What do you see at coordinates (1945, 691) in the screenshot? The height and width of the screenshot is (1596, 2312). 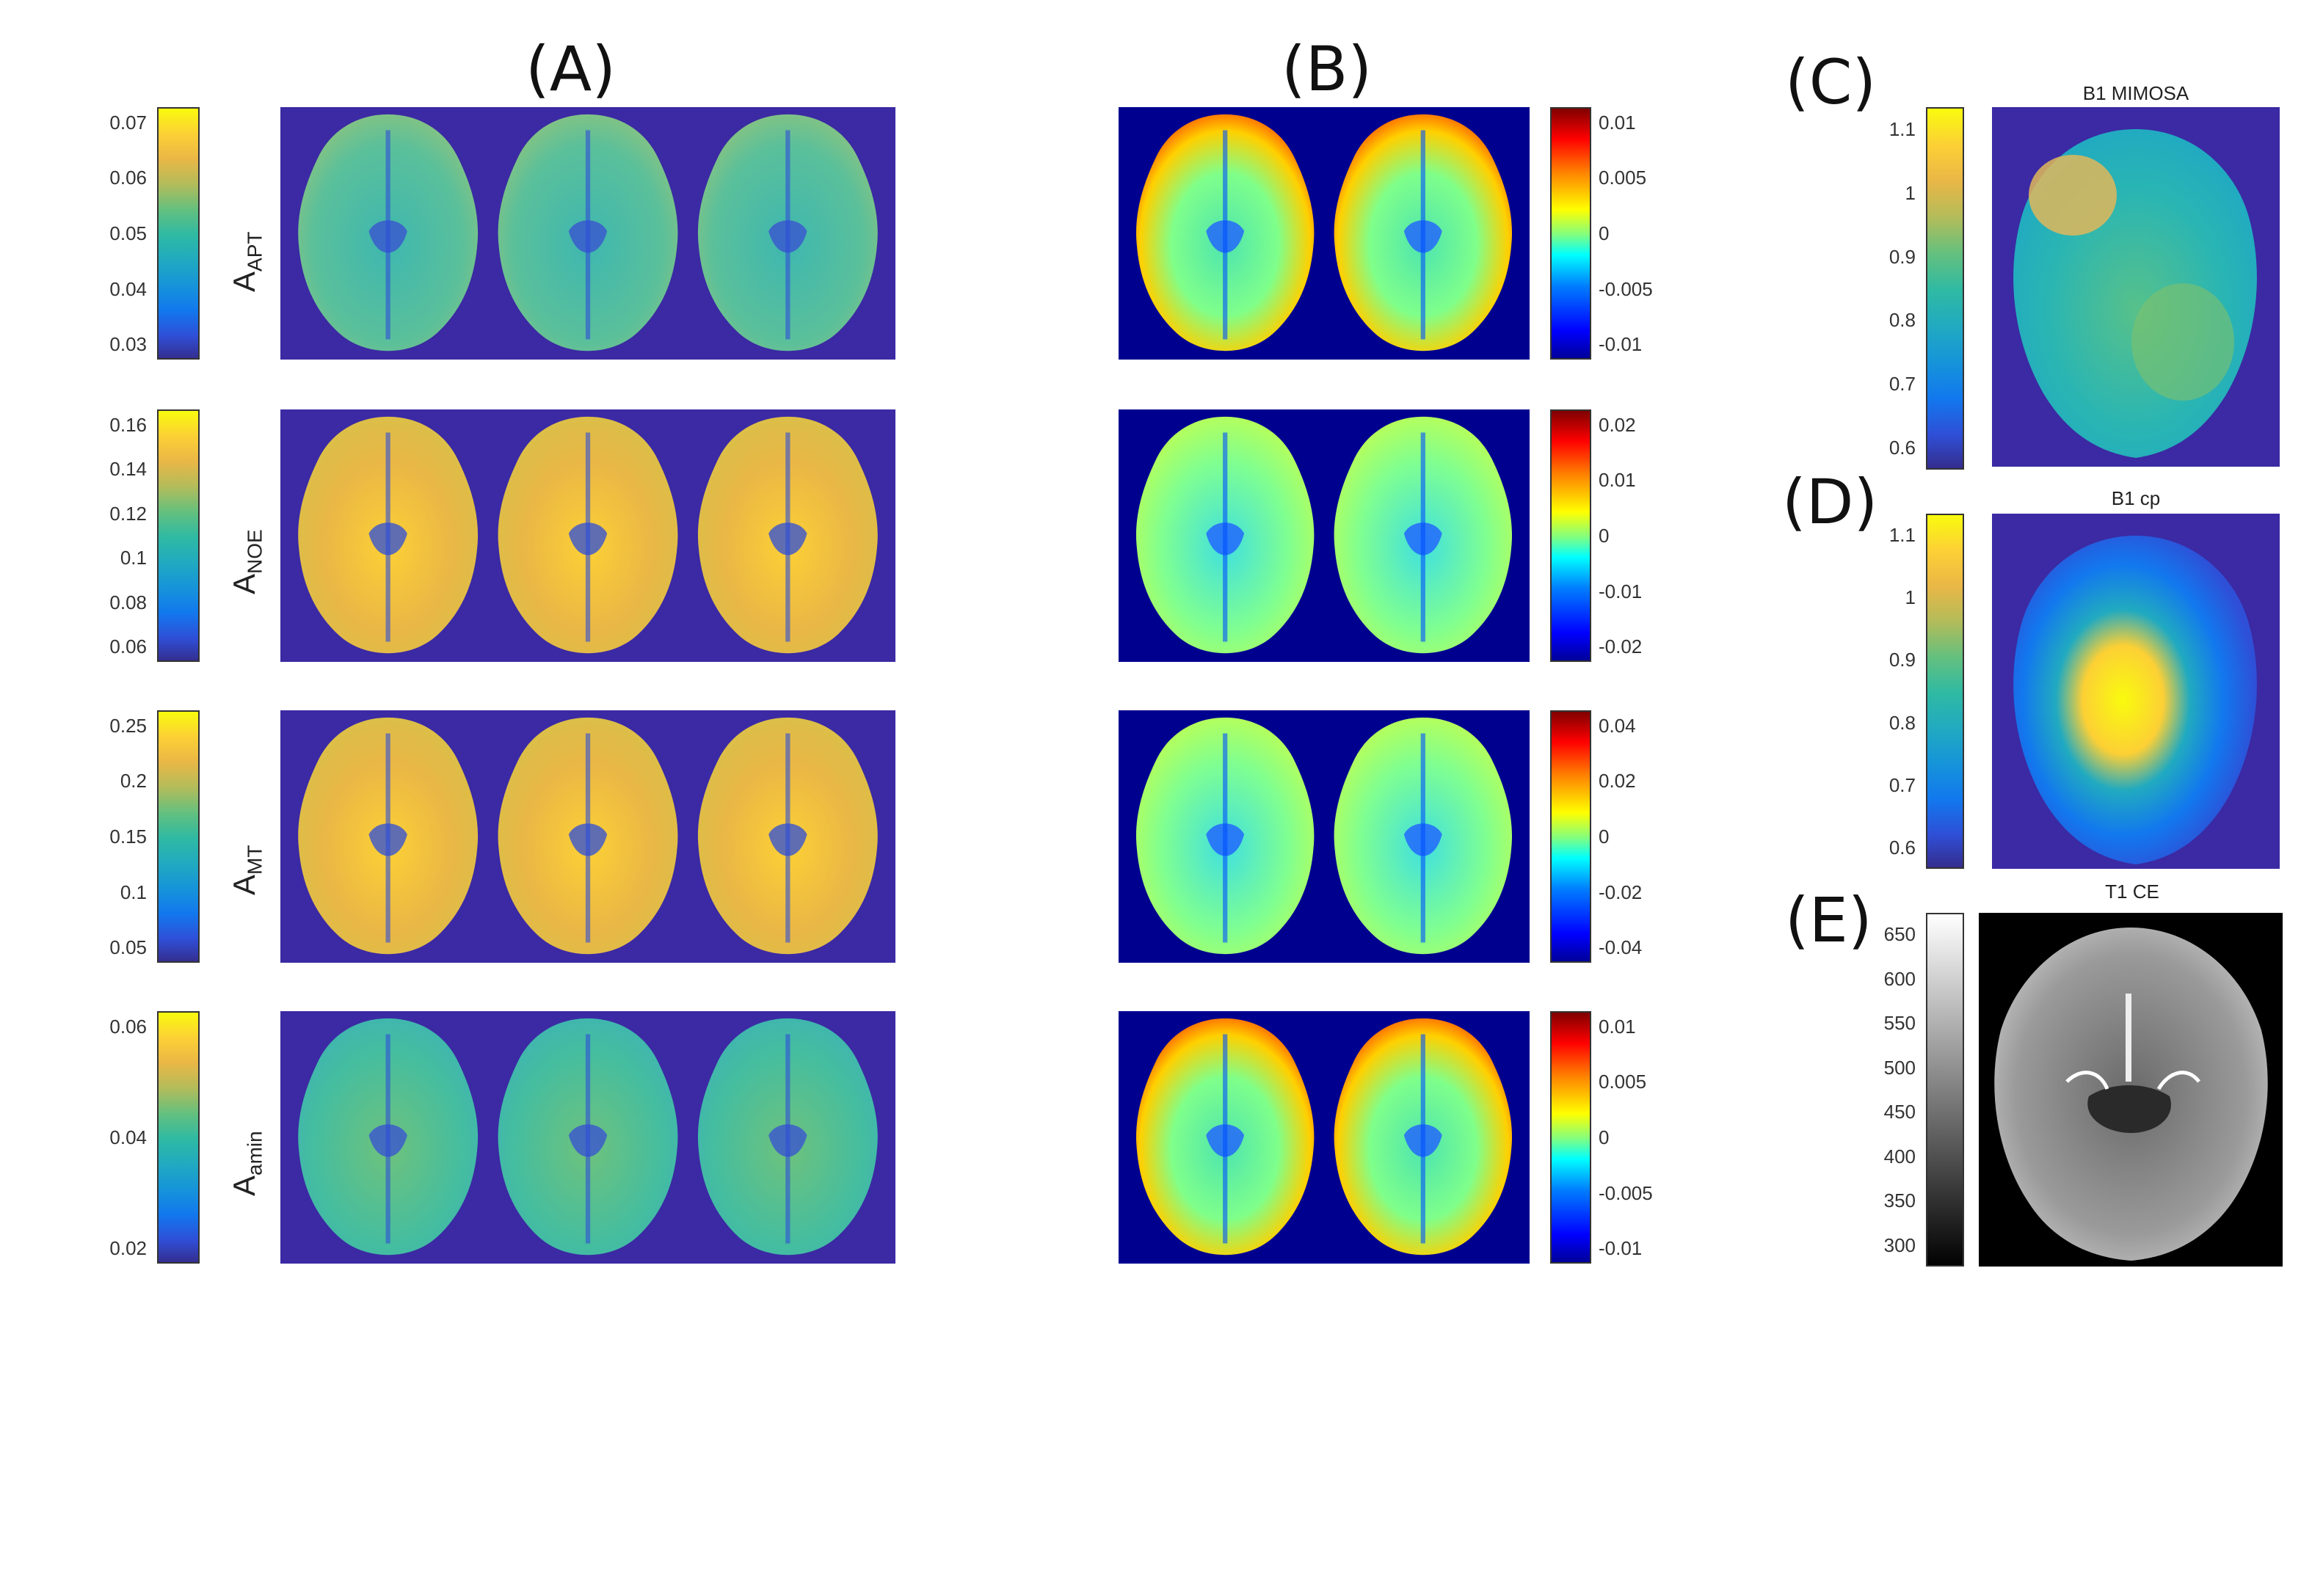 I see `colorbar-d` at bounding box center [1945, 691].